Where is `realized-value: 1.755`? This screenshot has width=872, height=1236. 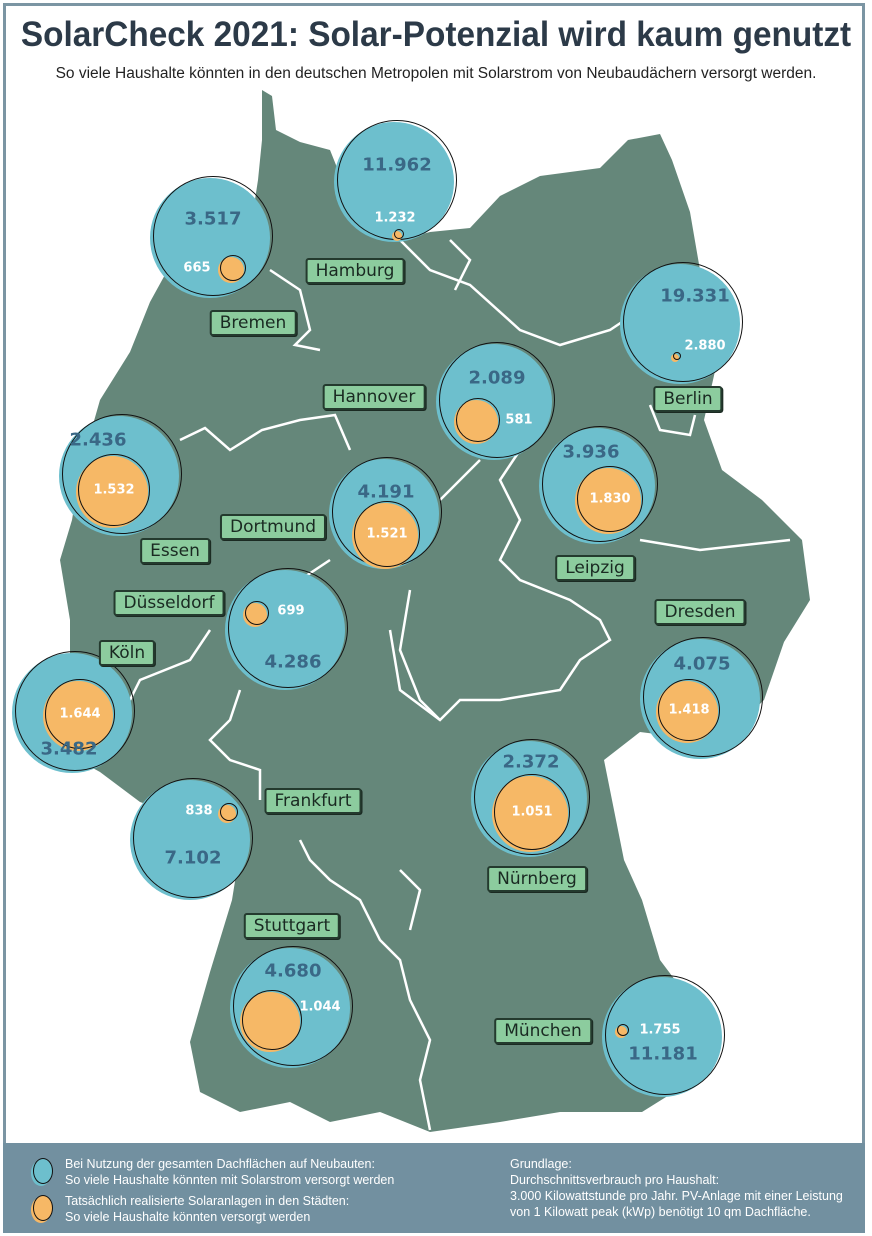
realized-value: 1.755 is located at coordinates (660, 1030).